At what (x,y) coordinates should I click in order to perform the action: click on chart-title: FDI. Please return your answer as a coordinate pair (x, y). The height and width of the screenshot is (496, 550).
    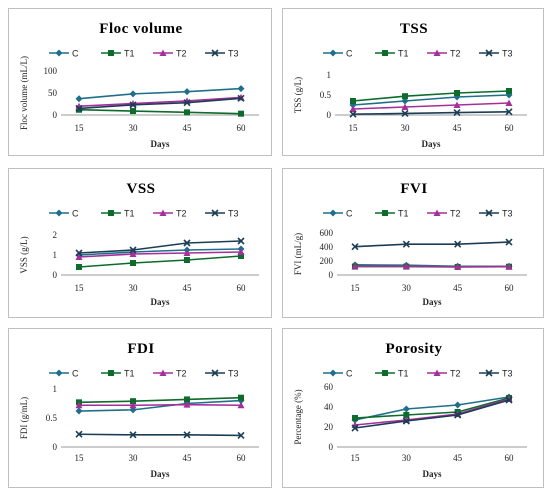
    Looking at the image, I should click on (140, 349).